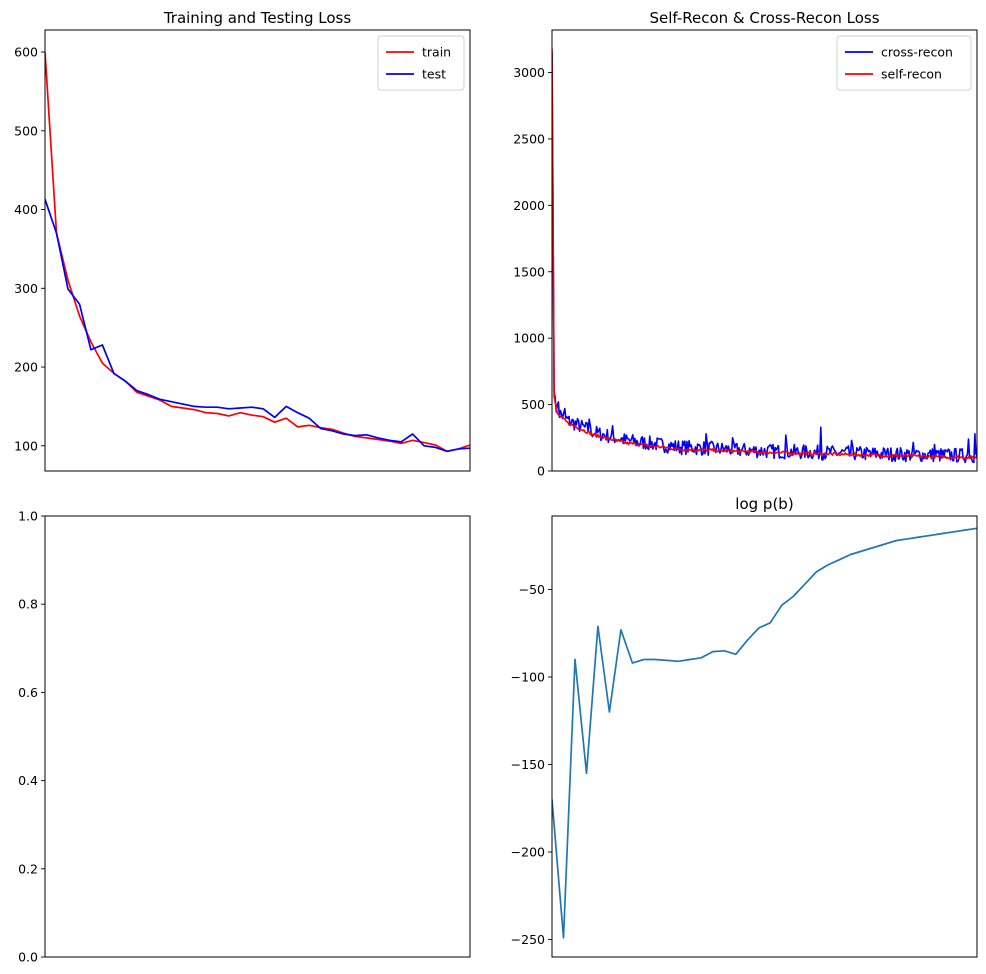  I want to click on y-tick-label: 1500, so click(529, 271).